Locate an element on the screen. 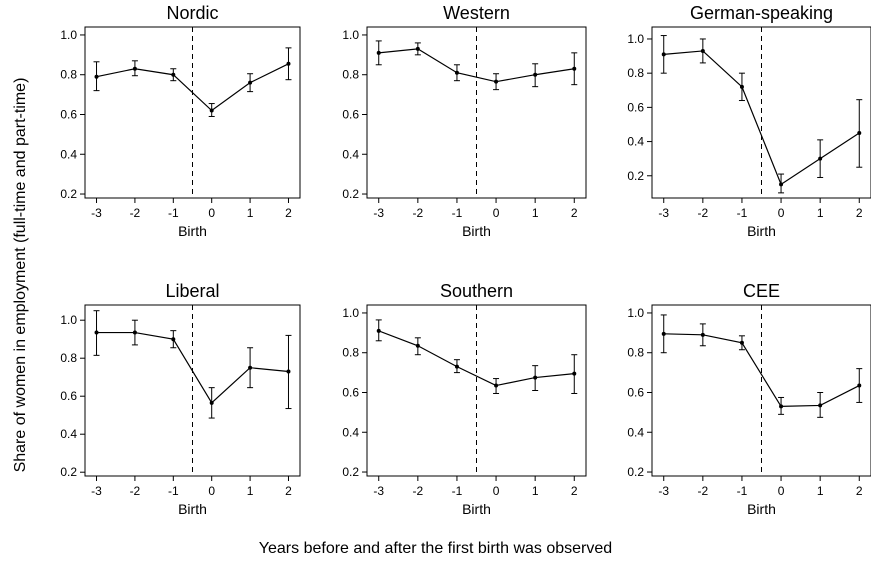 This screenshot has height=567, width=871. panel-title: Southern is located at coordinates (476, 291).